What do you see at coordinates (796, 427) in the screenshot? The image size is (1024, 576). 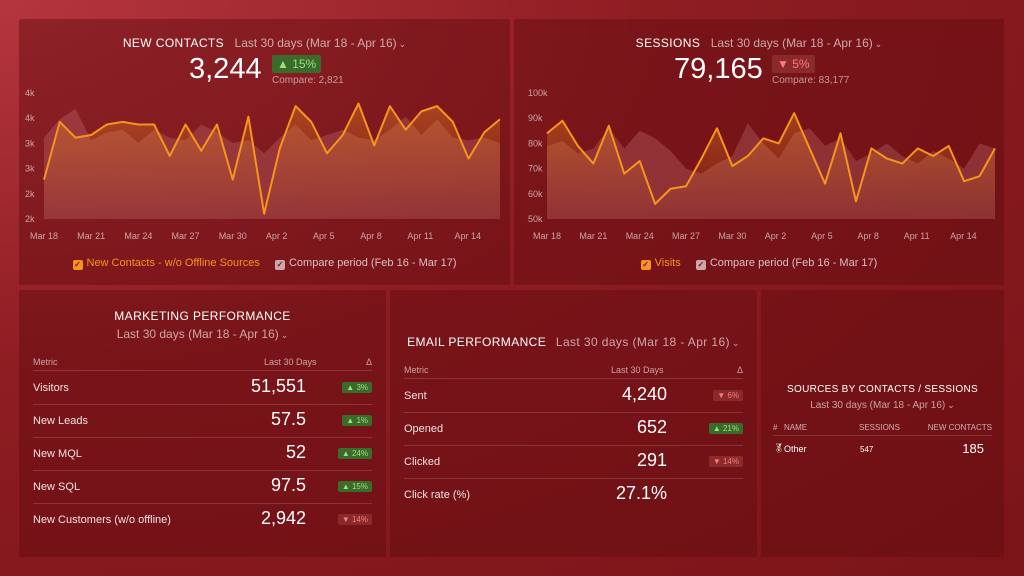 I see `col-name: NAME` at bounding box center [796, 427].